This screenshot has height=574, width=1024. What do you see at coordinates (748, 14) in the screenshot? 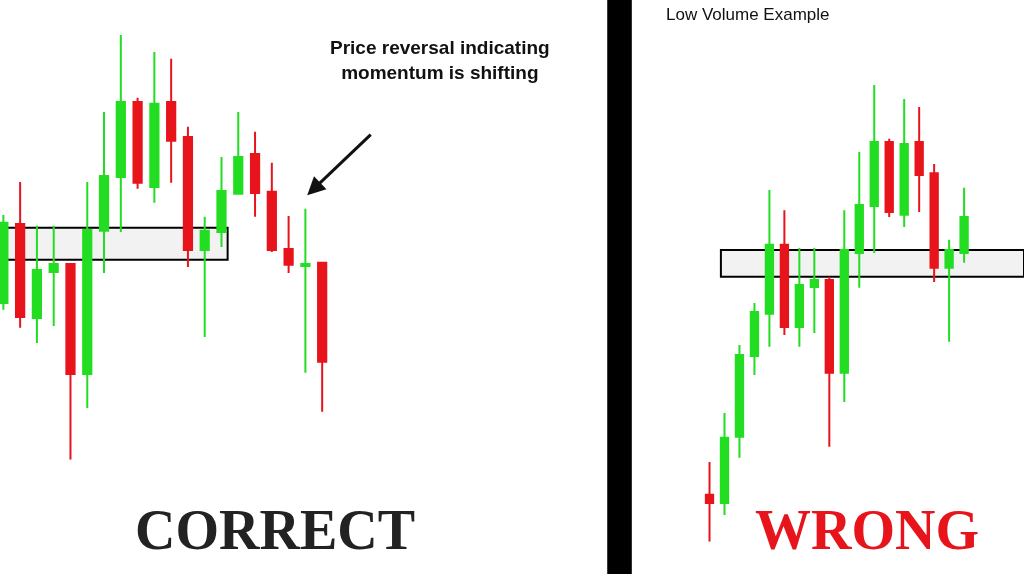
I see `chart-title: Low Volume Example` at bounding box center [748, 14].